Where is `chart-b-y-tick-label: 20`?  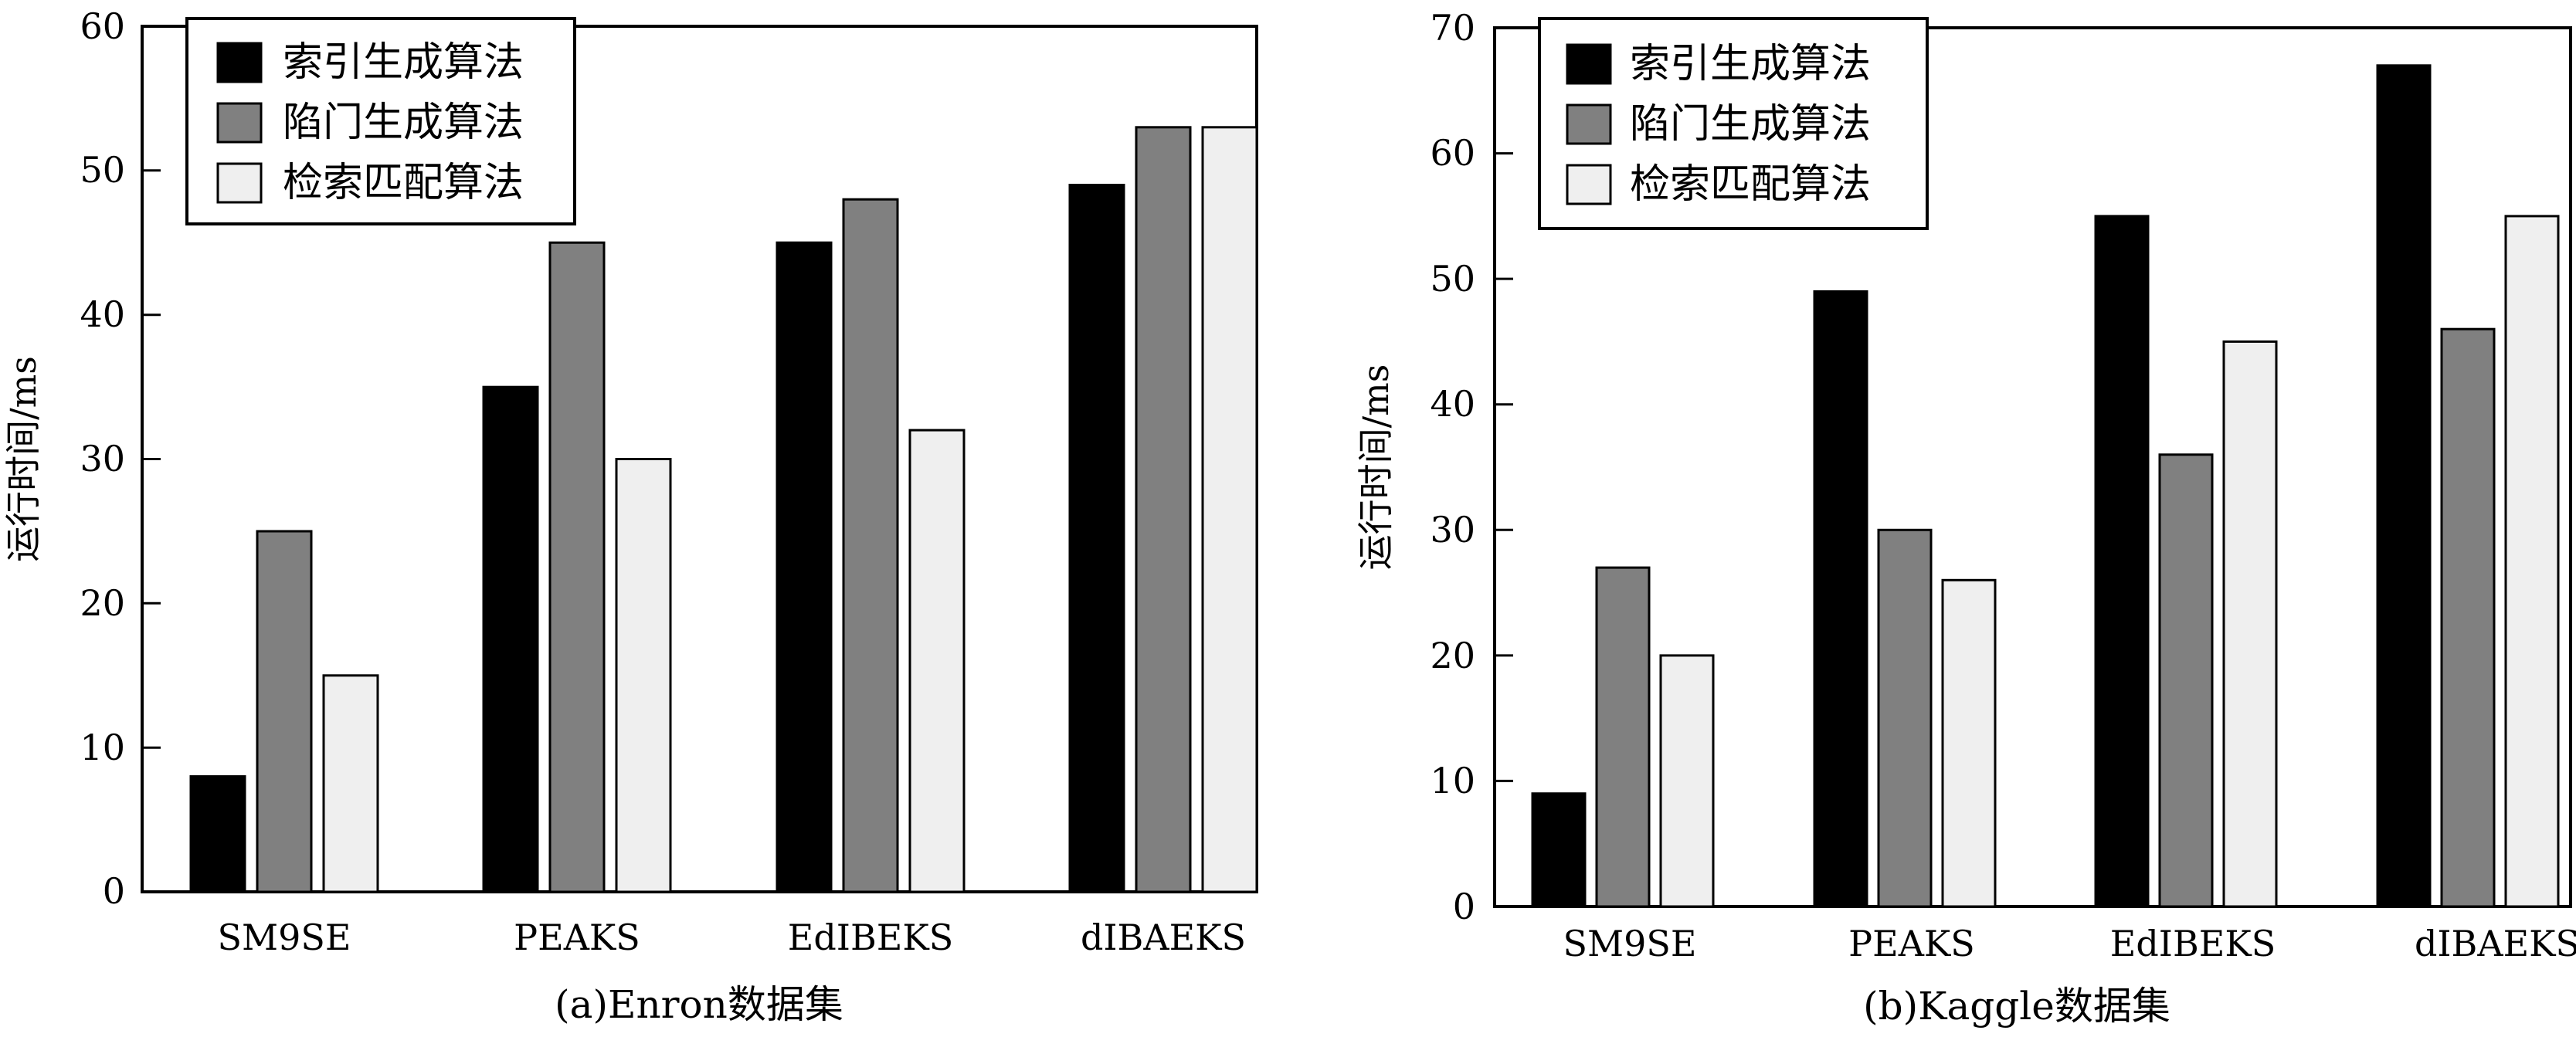 chart-b-y-tick-label: 20 is located at coordinates (1452, 656).